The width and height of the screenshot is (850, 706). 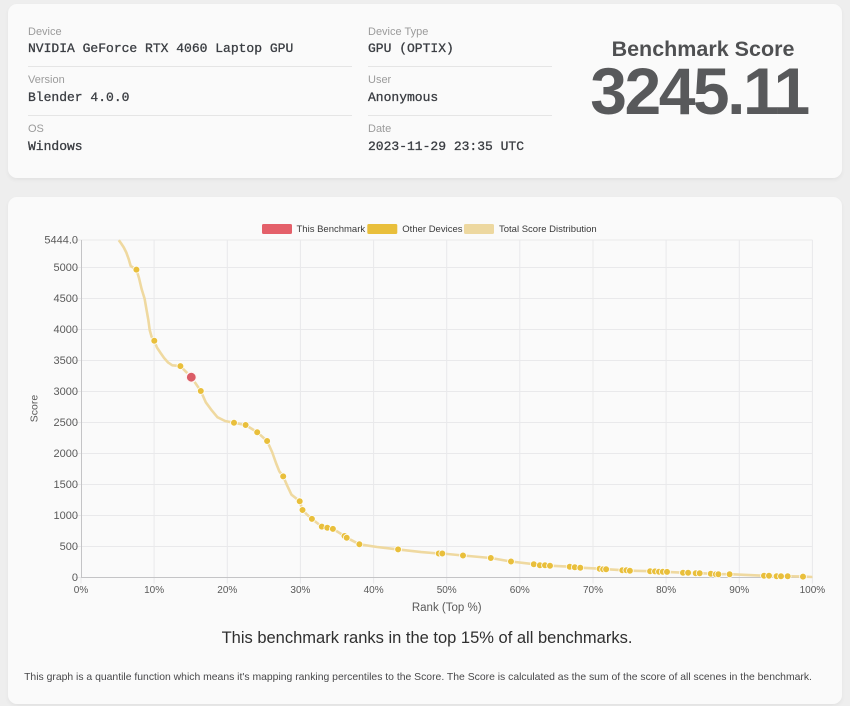 What do you see at coordinates (374, 590) in the screenshot?
I see `svg-text: 40%` at bounding box center [374, 590].